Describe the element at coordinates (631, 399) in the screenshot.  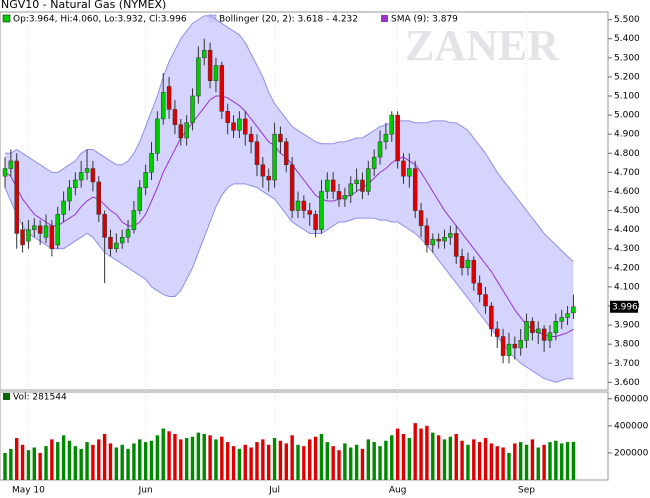
I see `y-tick-label: 600000` at that location.